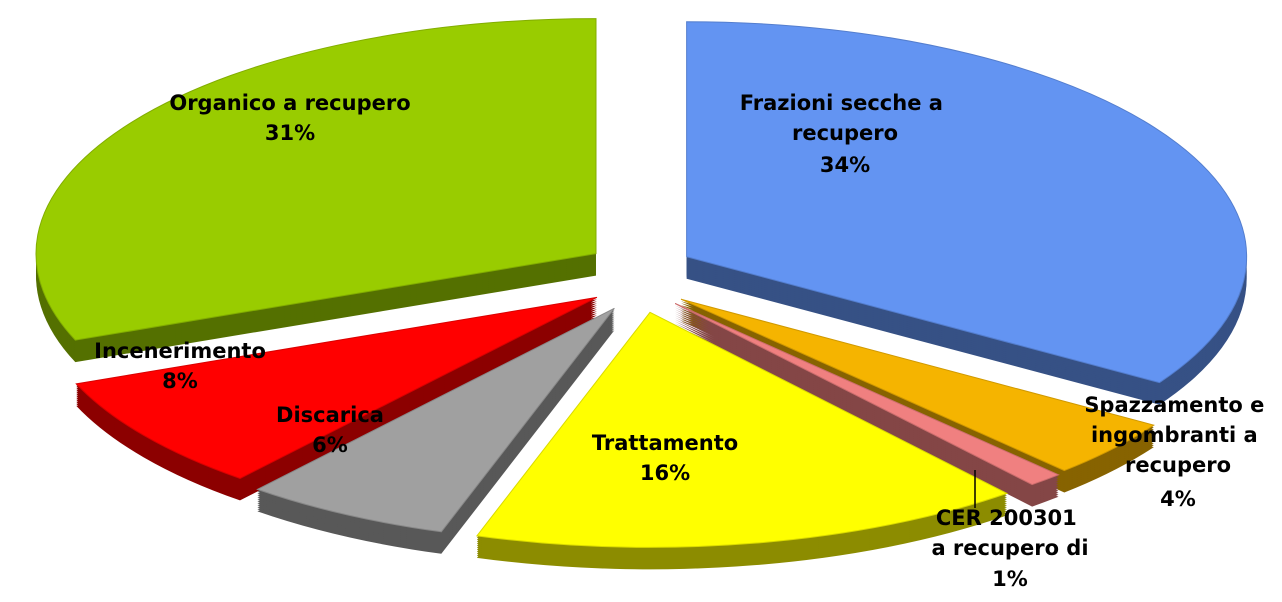 This screenshot has height=602, width=1282. Describe the element at coordinates (1009, 533) in the screenshot. I see `slice-label: CER 200301 a recupero di` at that location.